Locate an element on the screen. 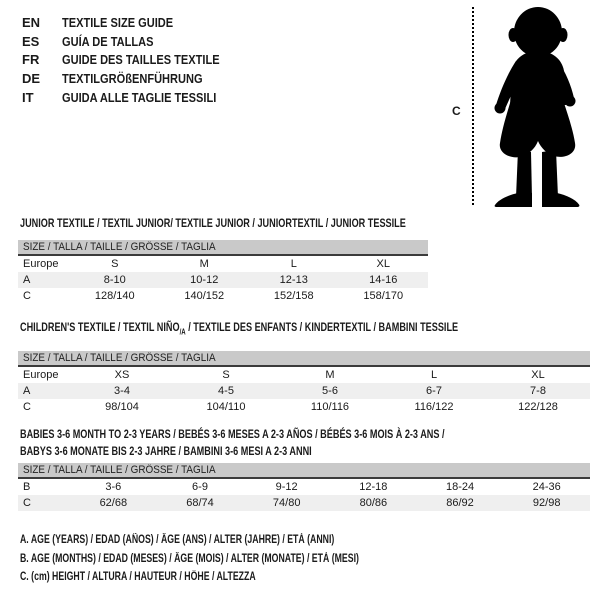  value-cell: 3-4 is located at coordinates (122, 391).